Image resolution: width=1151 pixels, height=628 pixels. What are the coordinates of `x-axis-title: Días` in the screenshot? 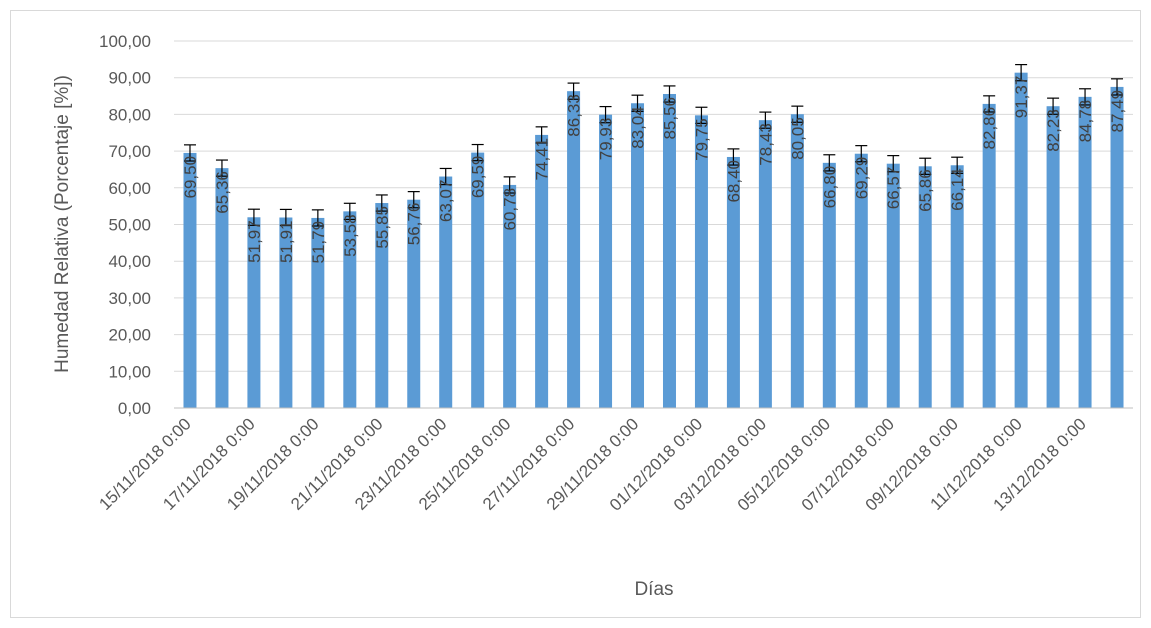 It's located at (653, 589).